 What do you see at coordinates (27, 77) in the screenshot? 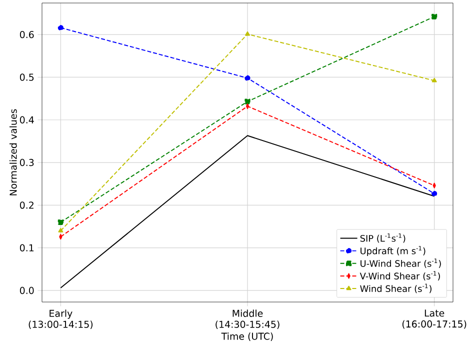
I see `y-tick-label: 0.5` at bounding box center [27, 77].